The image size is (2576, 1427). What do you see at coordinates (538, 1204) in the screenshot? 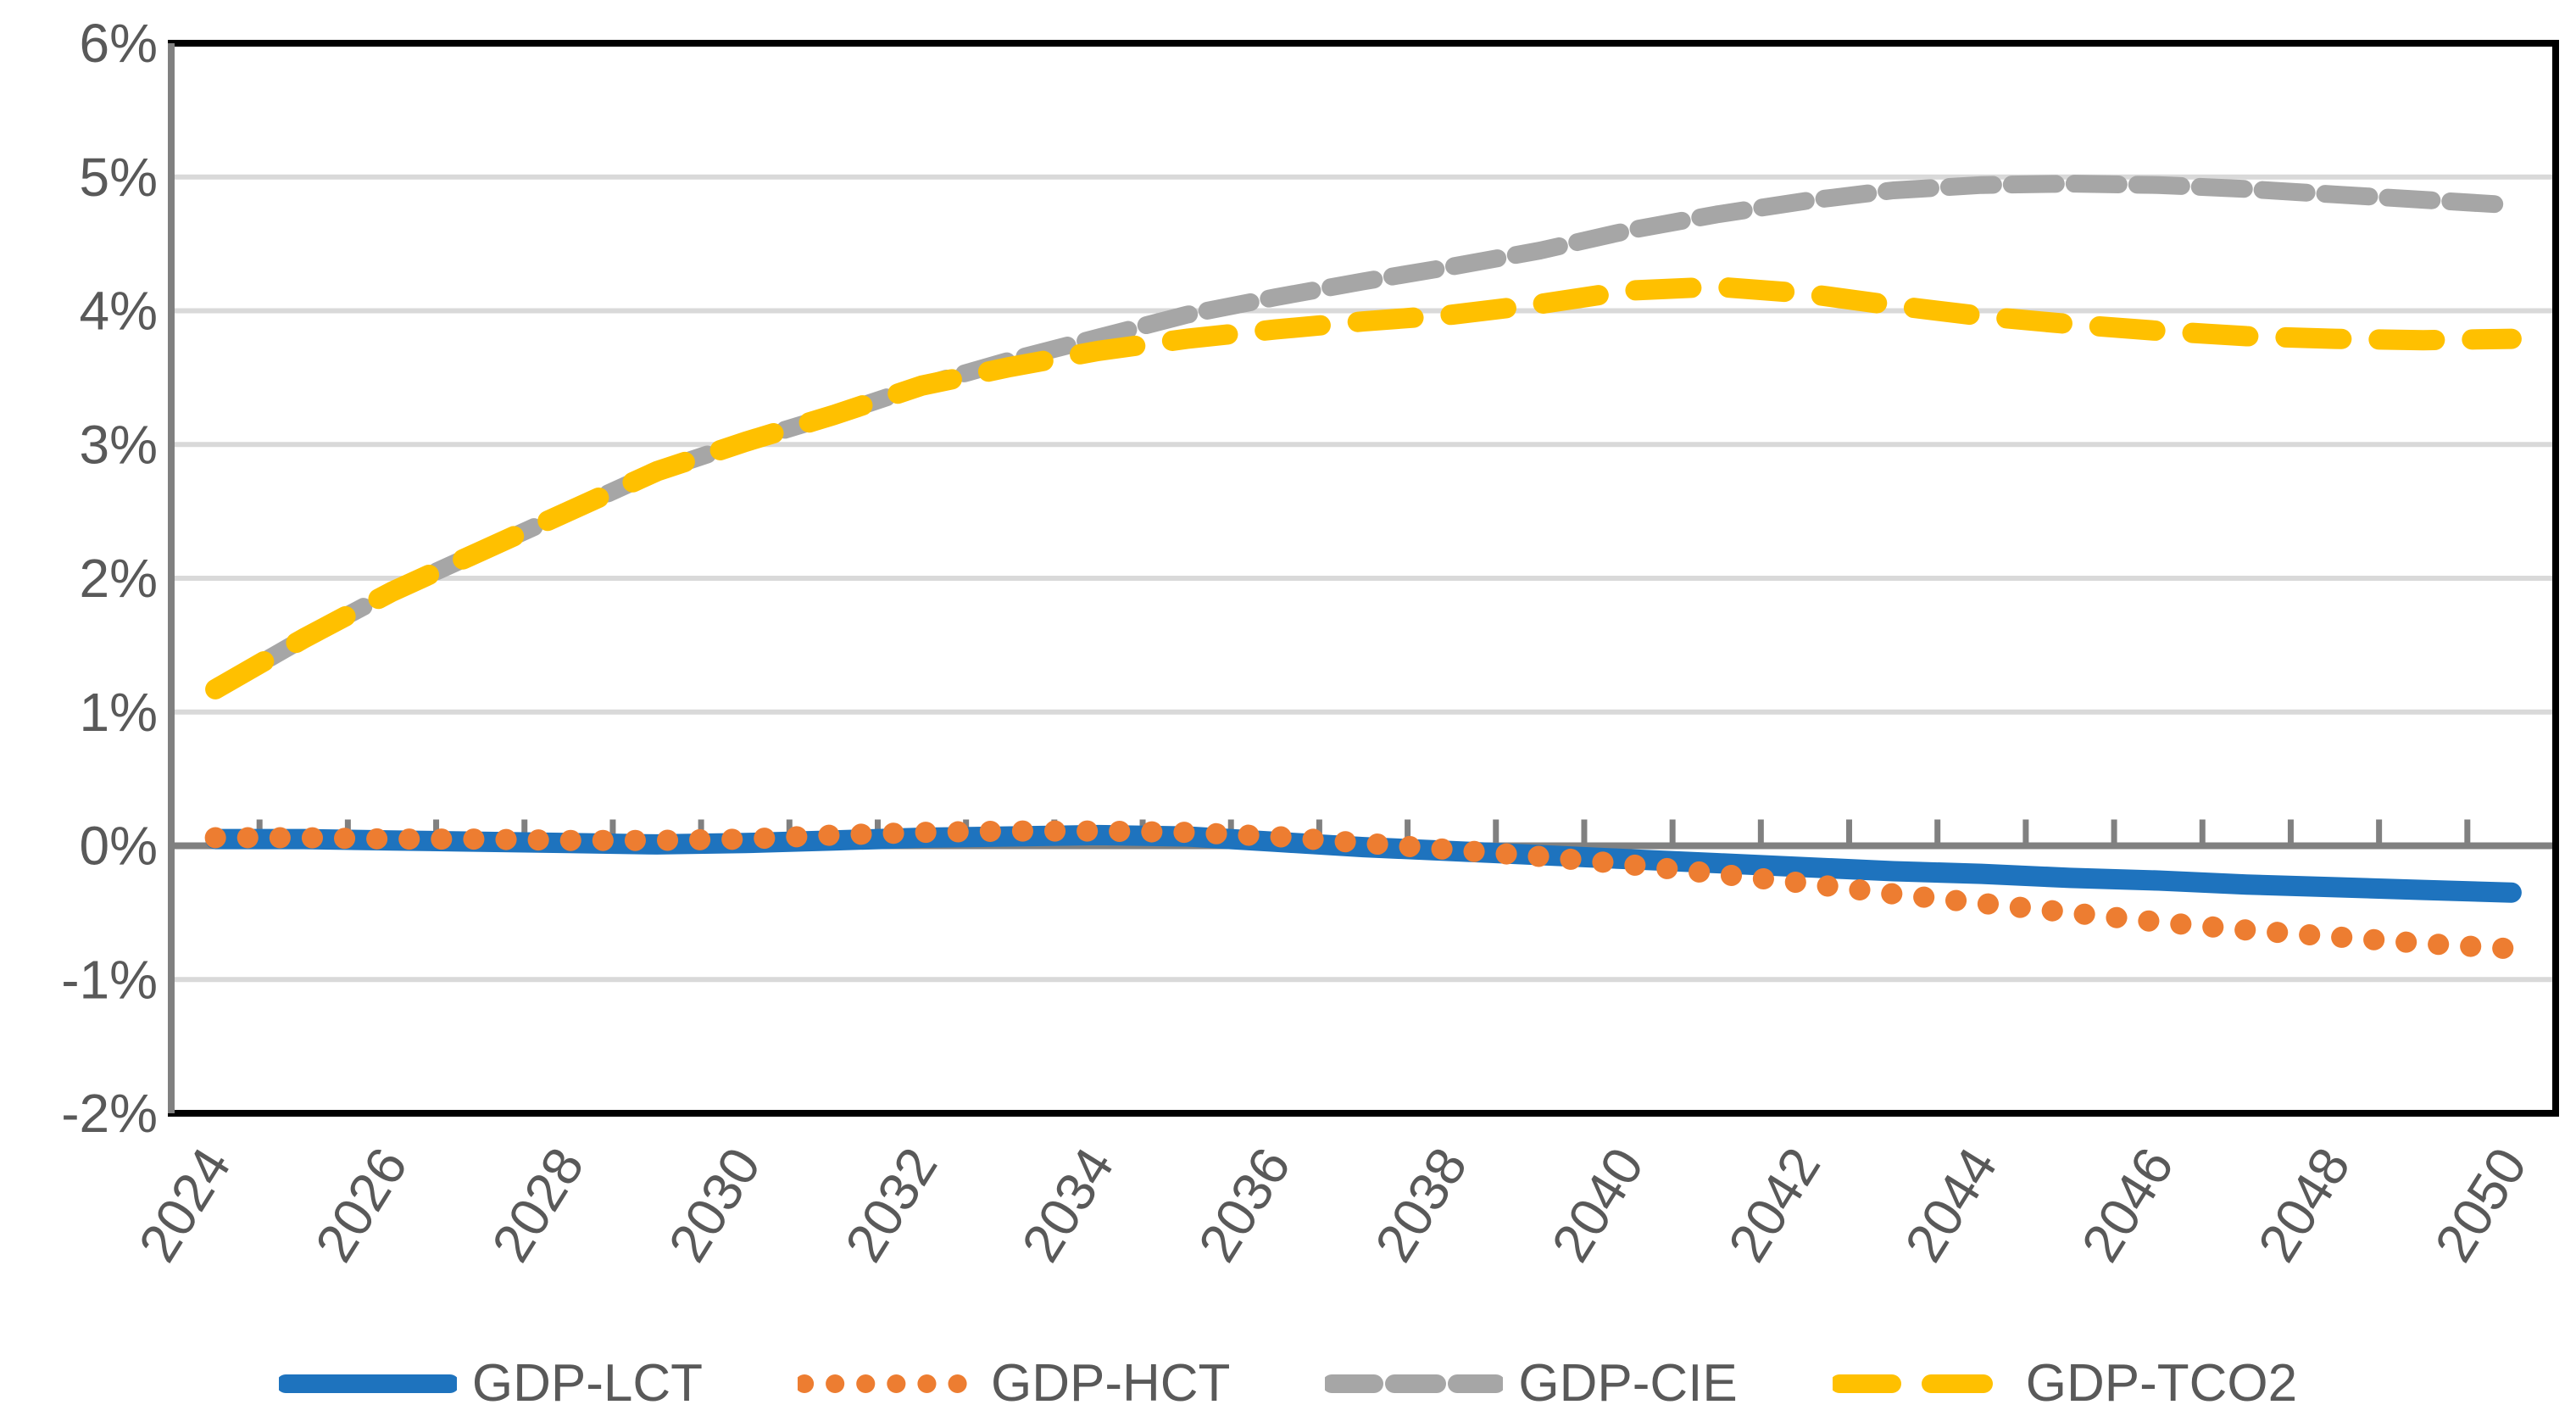
I see `x-axis-label-2028: 2028` at bounding box center [538, 1204].